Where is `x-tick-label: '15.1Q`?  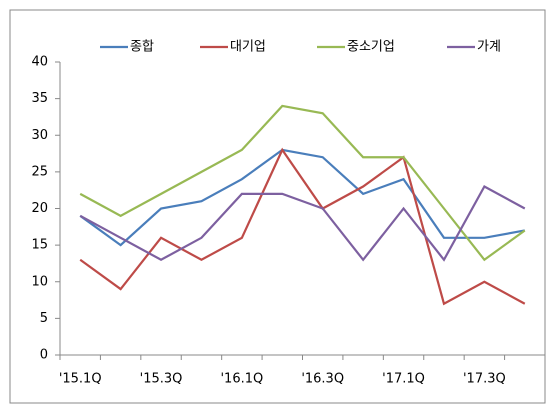
x-tick-label: '15.1Q is located at coordinates (80, 379).